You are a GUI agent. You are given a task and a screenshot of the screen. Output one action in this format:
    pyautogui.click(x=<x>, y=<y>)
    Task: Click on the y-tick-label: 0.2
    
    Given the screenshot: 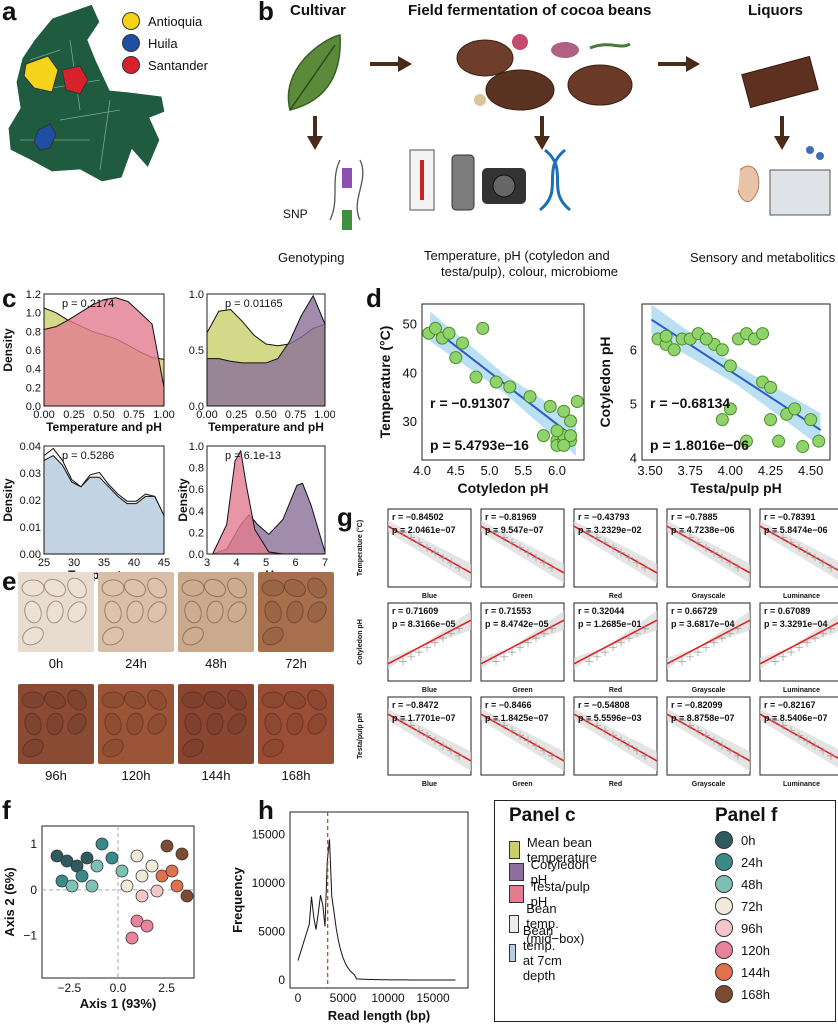 What is the action you would take?
    pyautogui.click(x=33, y=388)
    